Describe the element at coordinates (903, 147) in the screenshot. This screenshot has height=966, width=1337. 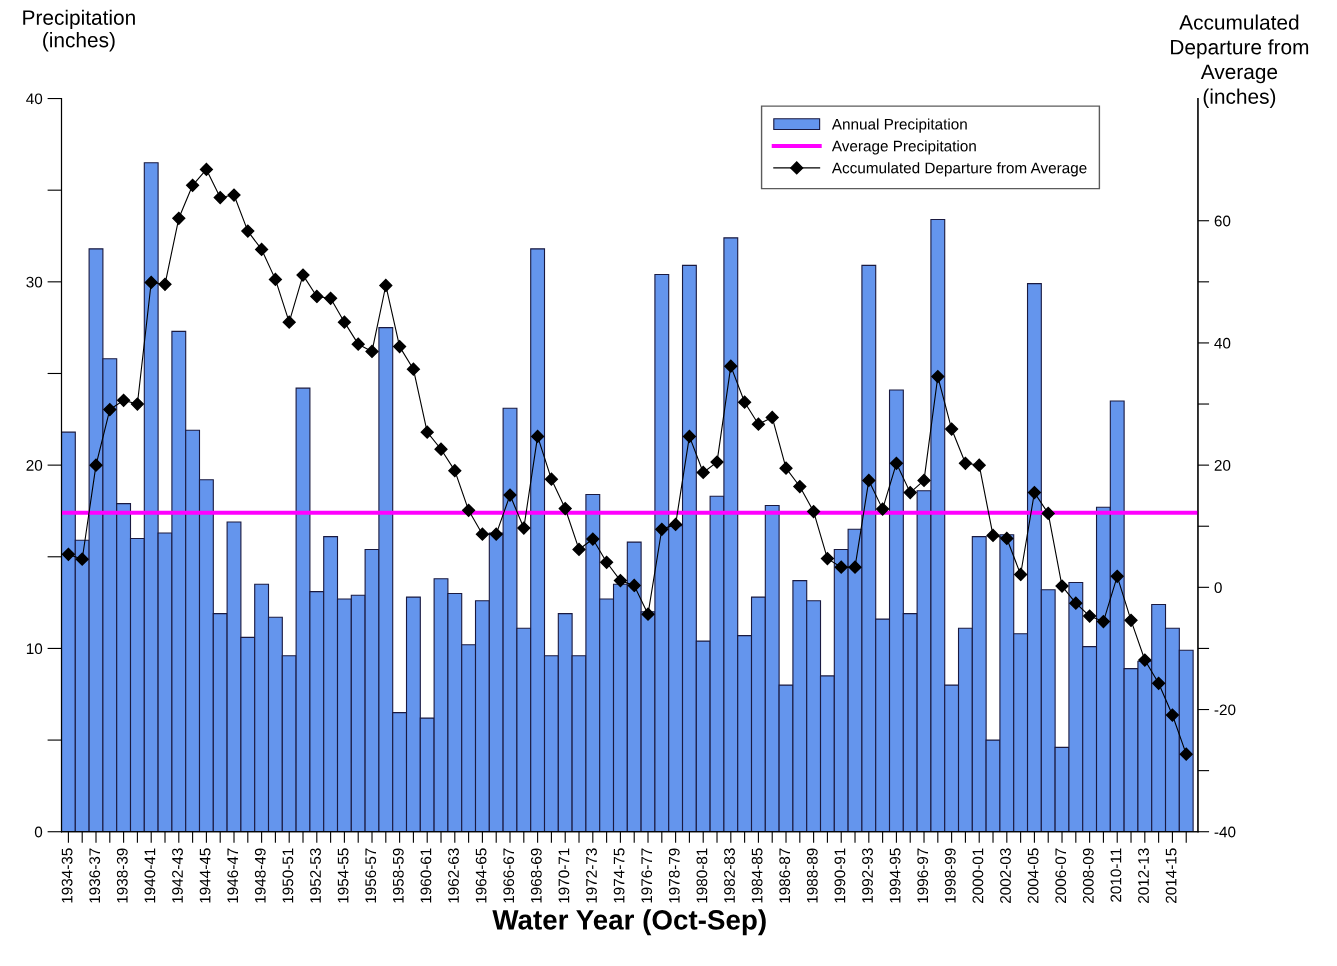
I see `legend-label: Average Precipitation` at that location.